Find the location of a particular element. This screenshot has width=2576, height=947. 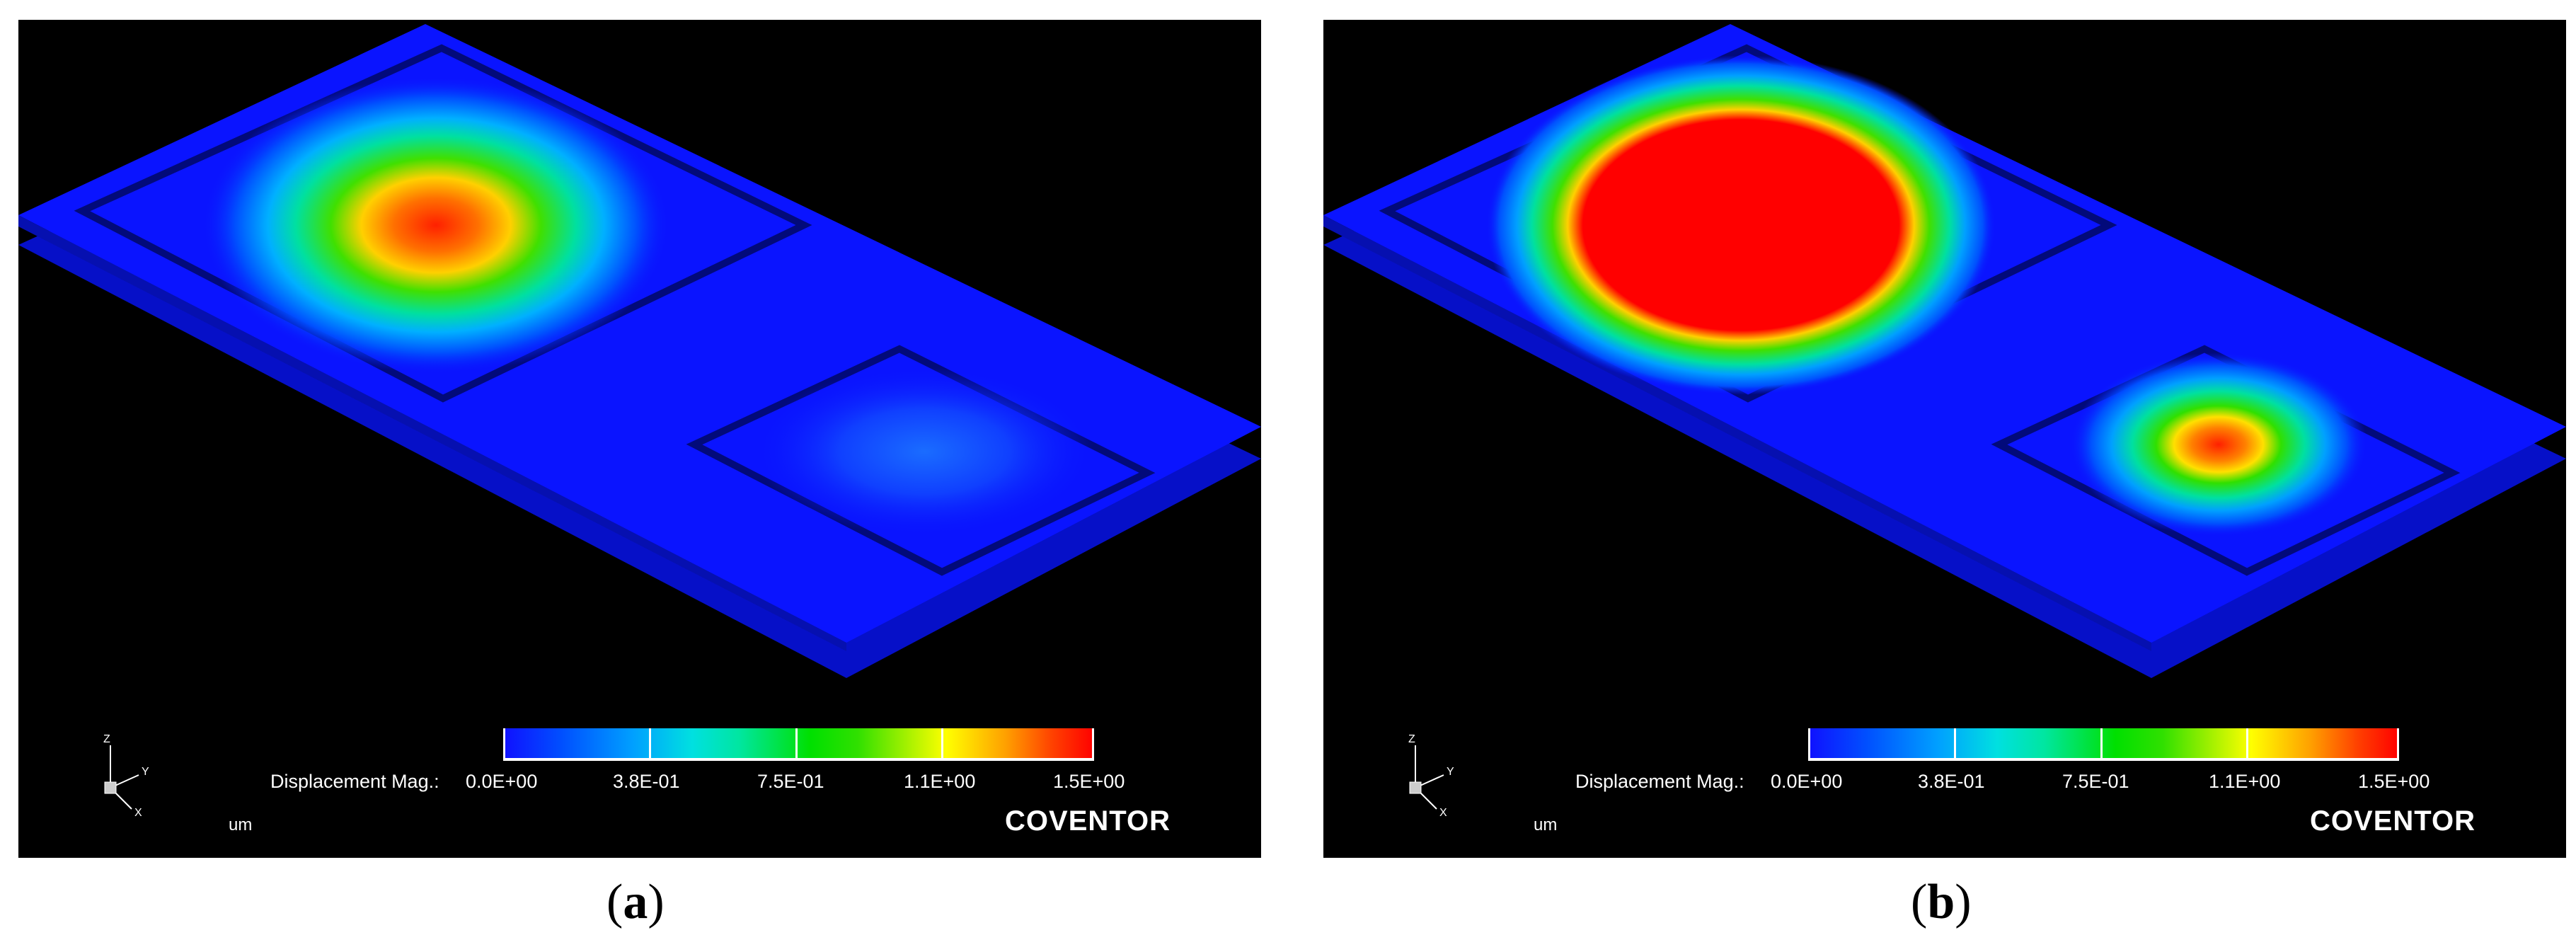

caption-letter-b: b is located at coordinates (1941, 902).